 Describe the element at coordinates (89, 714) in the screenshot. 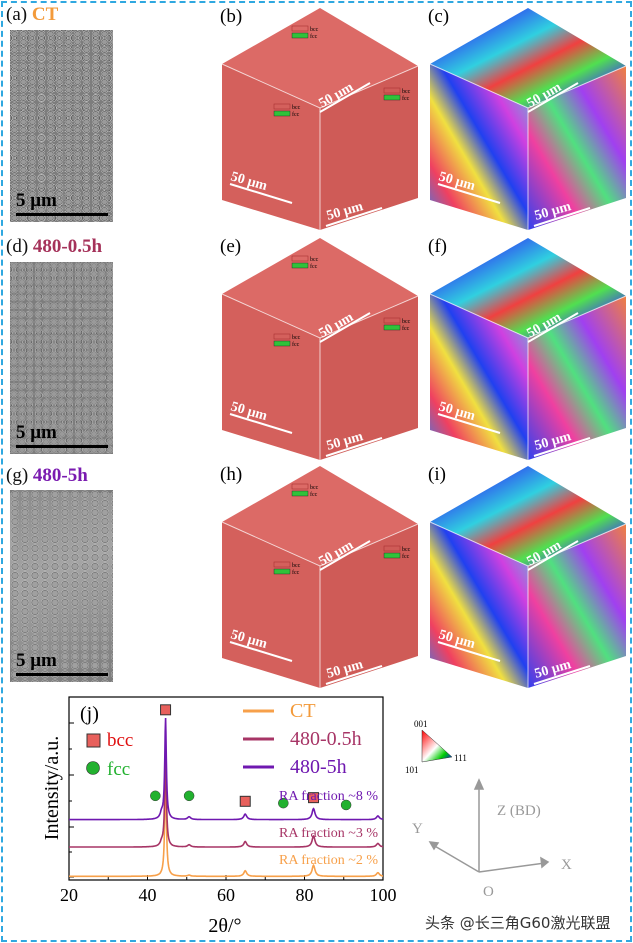

I see `panel-j-label: (j)` at that location.